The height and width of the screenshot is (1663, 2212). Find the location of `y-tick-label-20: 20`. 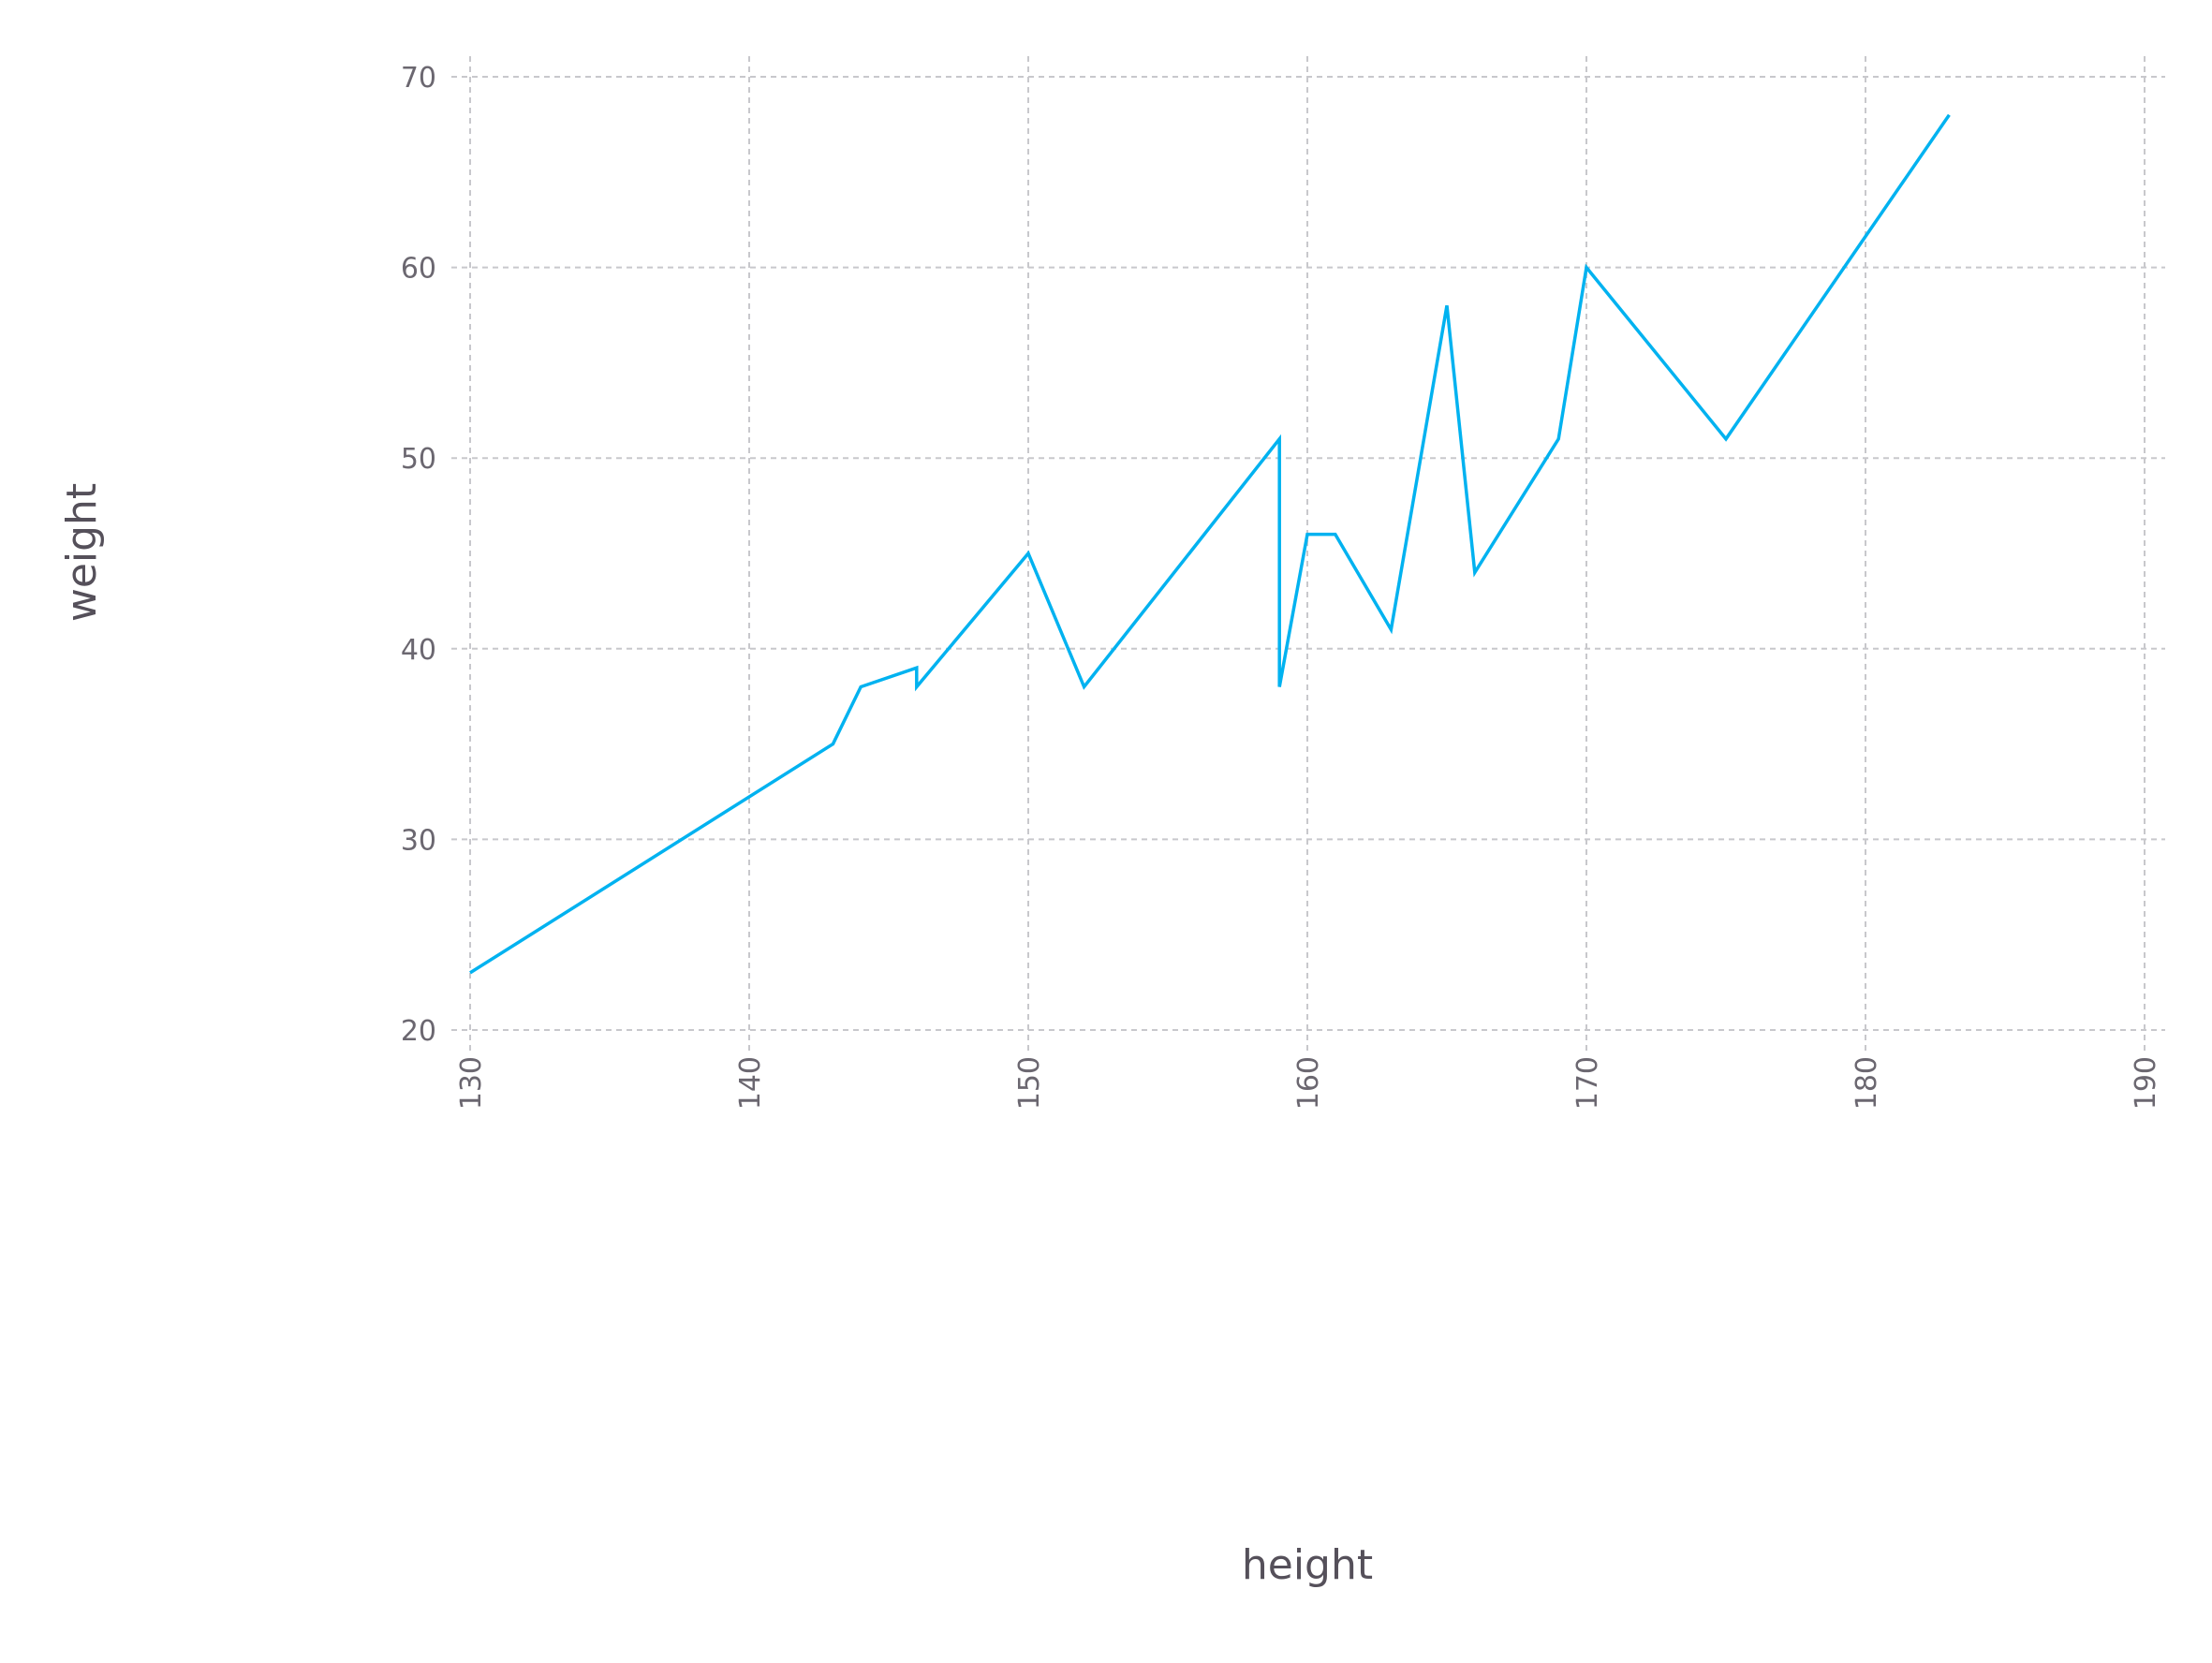

y-tick-label-20: 20 is located at coordinates (419, 1031).